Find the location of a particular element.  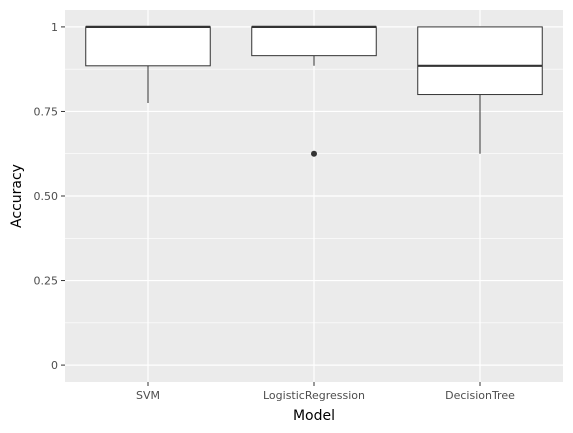

x-axis-title: Model is located at coordinates (314, 416).